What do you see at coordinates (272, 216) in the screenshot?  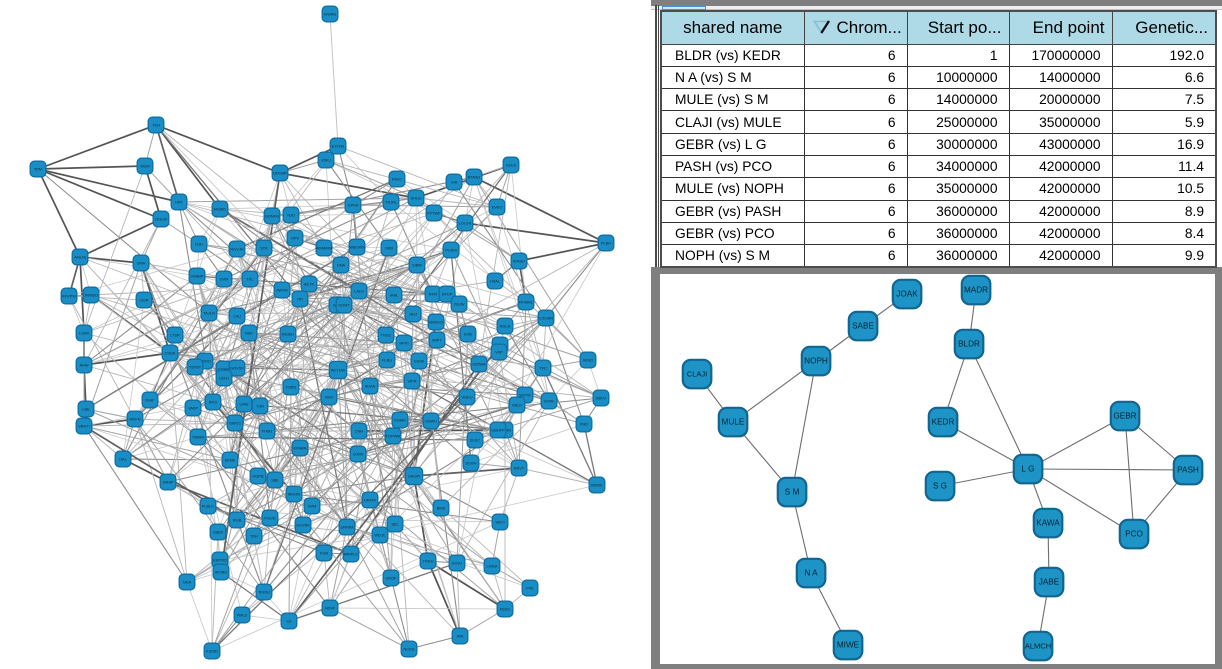 I see `svg-text: GONKG` at bounding box center [272, 216].